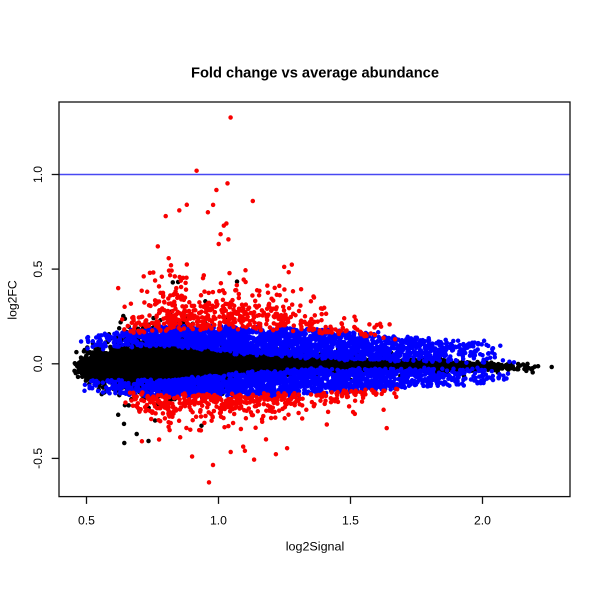  What do you see at coordinates (315, 547) in the screenshot?
I see `svg-text: log2Signal` at bounding box center [315, 547].